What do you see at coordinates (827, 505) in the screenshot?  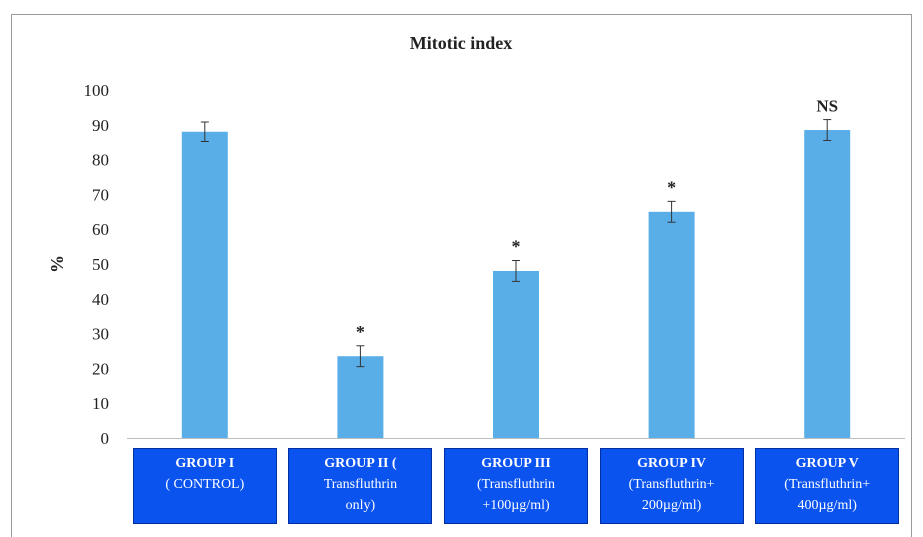 I see `category-label-line: 400µg/ml)` at bounding box center [827, 505].